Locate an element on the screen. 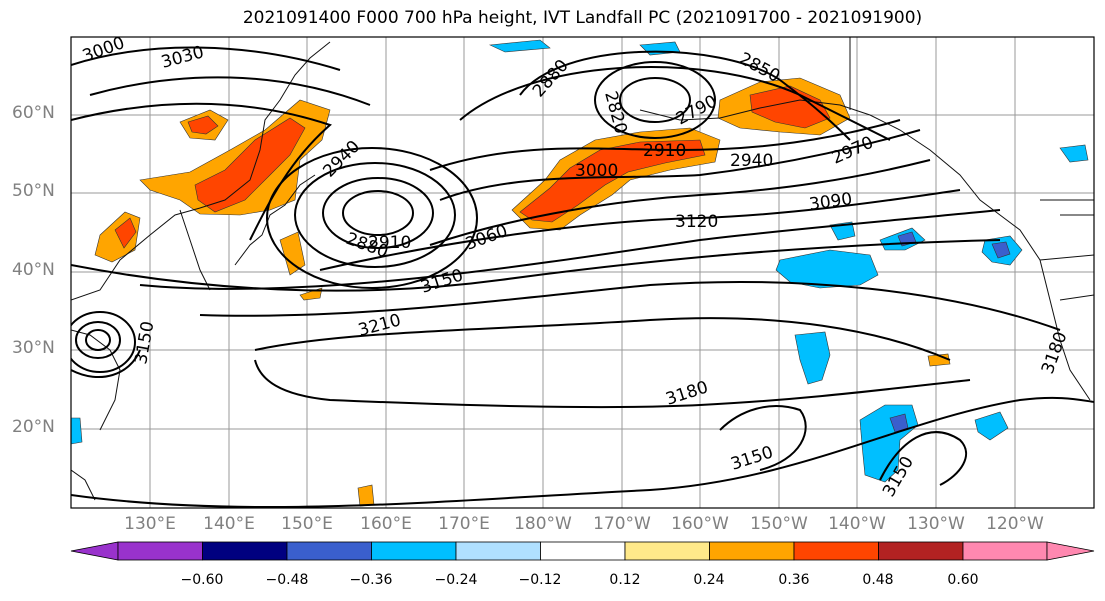 The height and width of the screenshot is (601, 1105). nc-shade-west-edge is located at coordinates (77, 431).